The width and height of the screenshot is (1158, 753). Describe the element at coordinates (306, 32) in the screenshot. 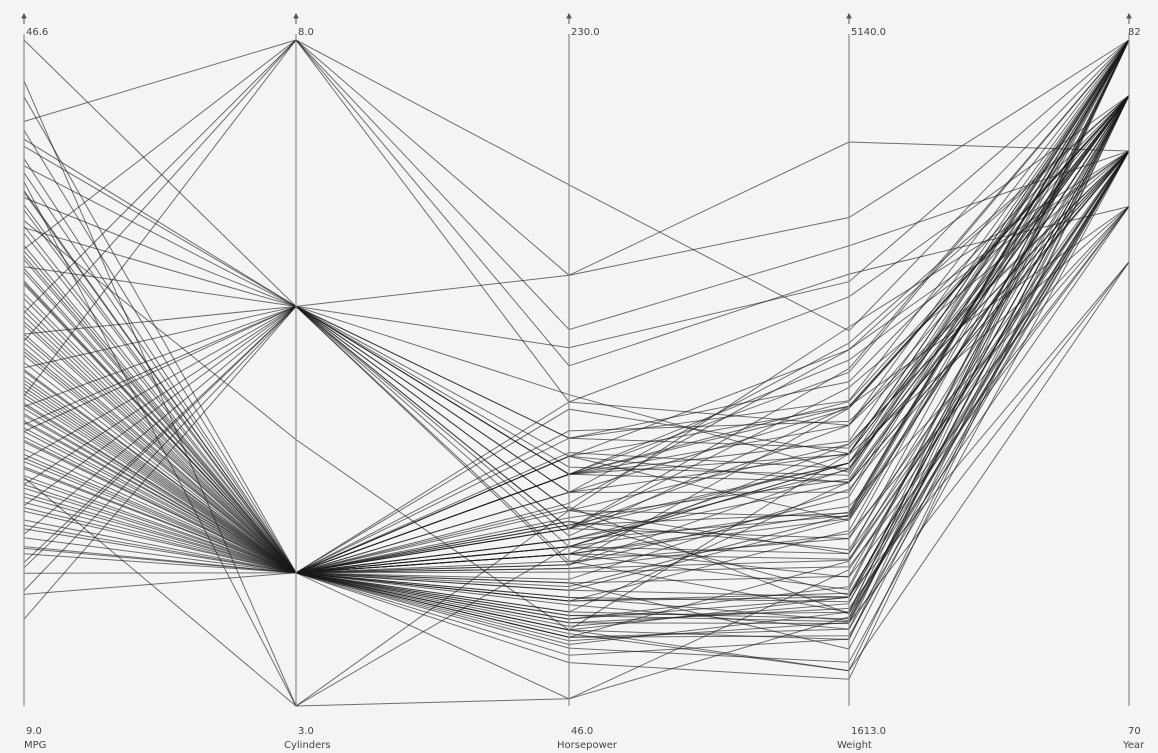

I see `axis-max-label-1: 8.0` at that location.